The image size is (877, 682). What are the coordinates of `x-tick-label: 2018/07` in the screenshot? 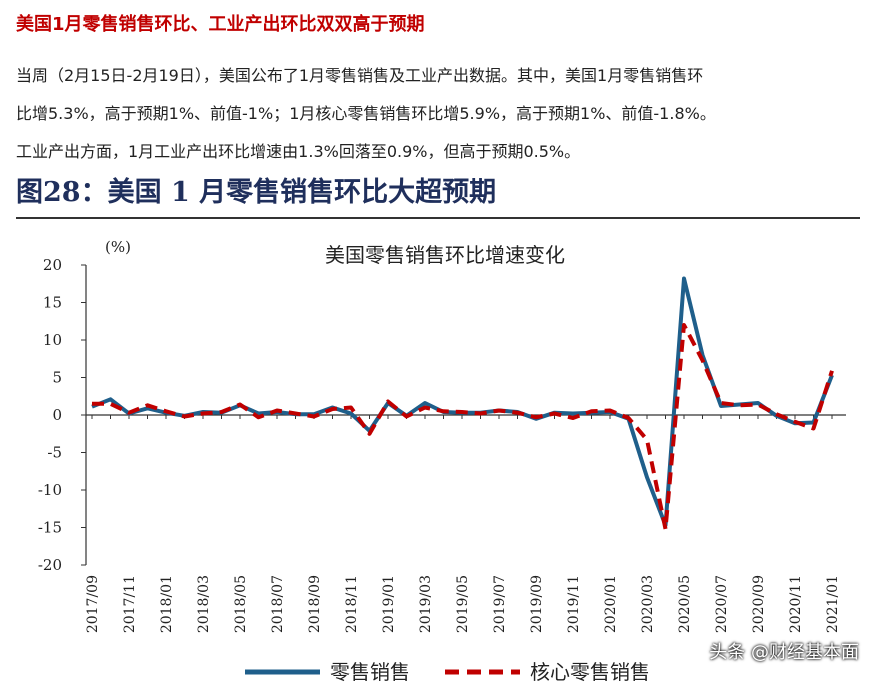 It's located at (278, 604).